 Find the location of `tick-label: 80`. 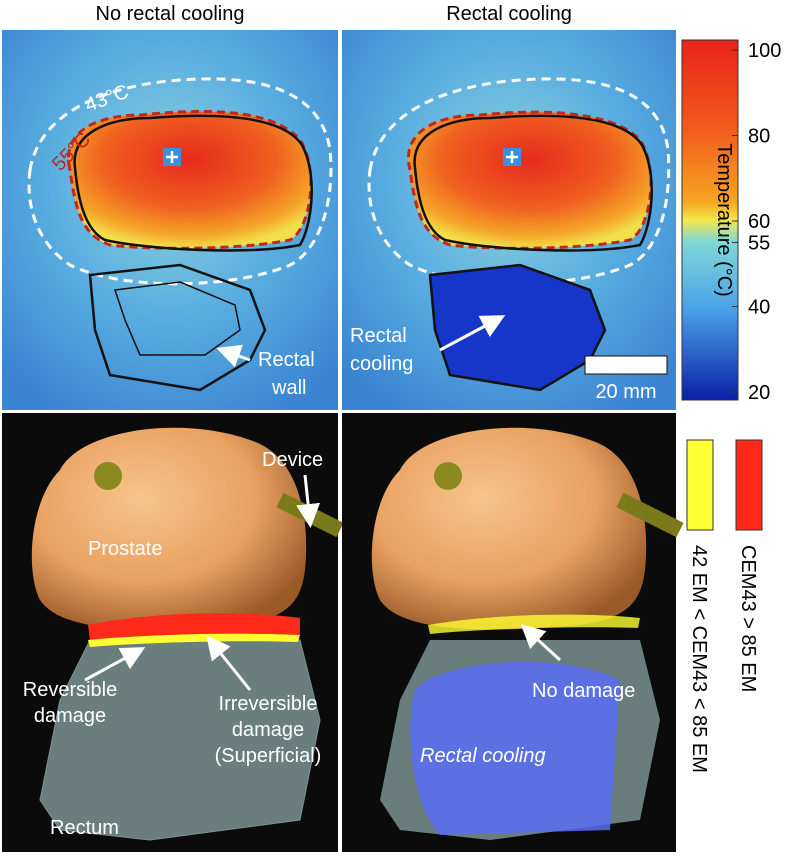

tick-label: 80 is located at coordinates (759, 137).